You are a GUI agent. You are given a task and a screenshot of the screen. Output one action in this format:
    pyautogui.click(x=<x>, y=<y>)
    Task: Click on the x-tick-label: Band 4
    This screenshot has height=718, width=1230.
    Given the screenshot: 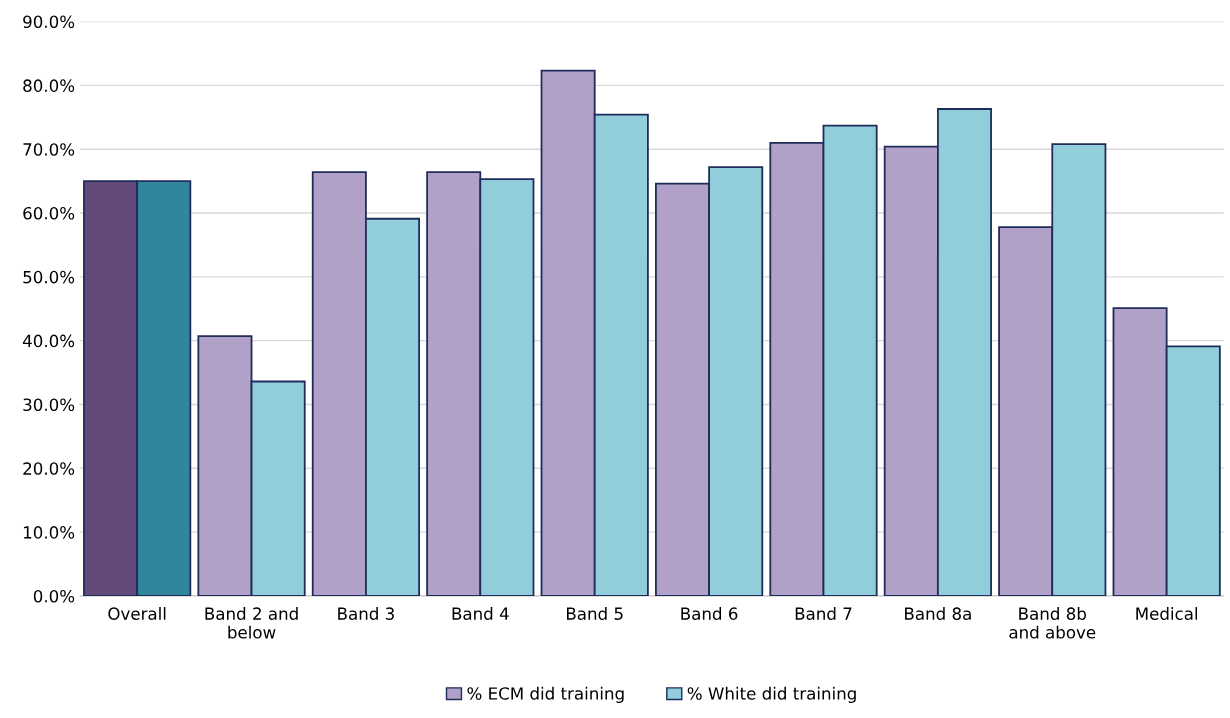 What is the action you would take?
    pyautogui.click(x=480, y=613)
    